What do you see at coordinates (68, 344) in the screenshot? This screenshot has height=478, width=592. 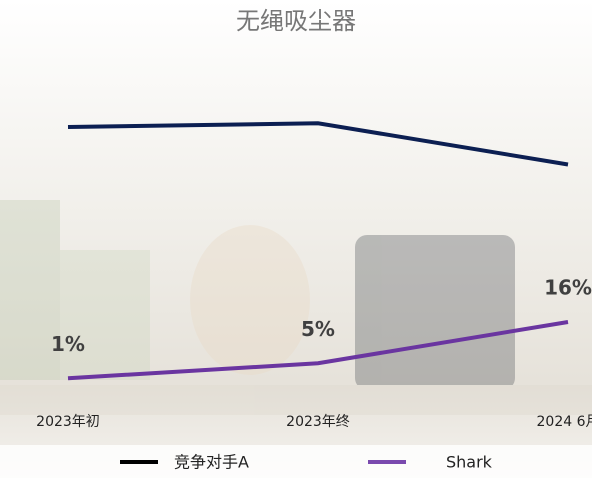 I see `data-label: 1%` at bounding box center [68, 344].